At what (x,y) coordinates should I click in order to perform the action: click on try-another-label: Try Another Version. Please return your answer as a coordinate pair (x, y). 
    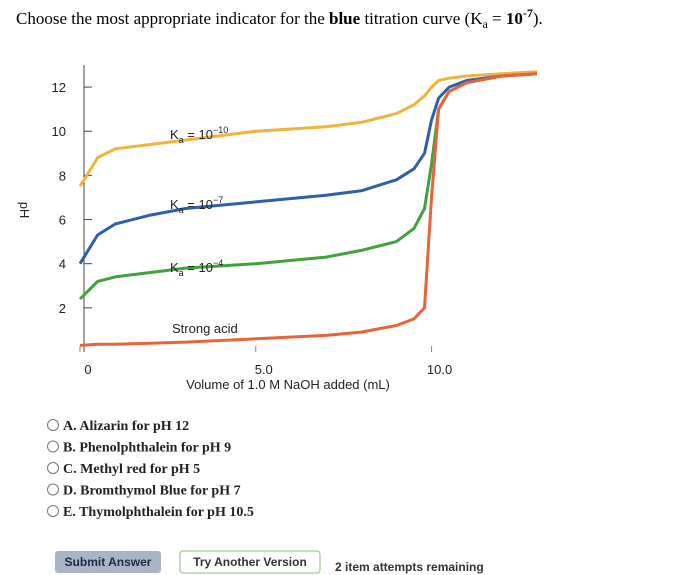
    Looking at the image, I should click on (250, 562).